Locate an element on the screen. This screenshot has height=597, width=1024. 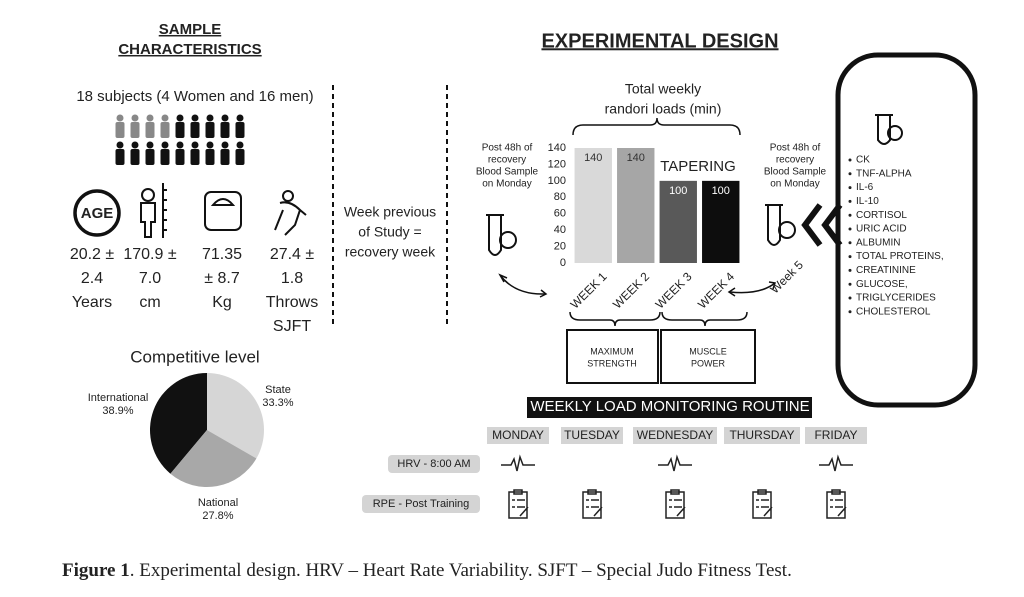
blood-note: on Monday is located at coordinates (506, 184).